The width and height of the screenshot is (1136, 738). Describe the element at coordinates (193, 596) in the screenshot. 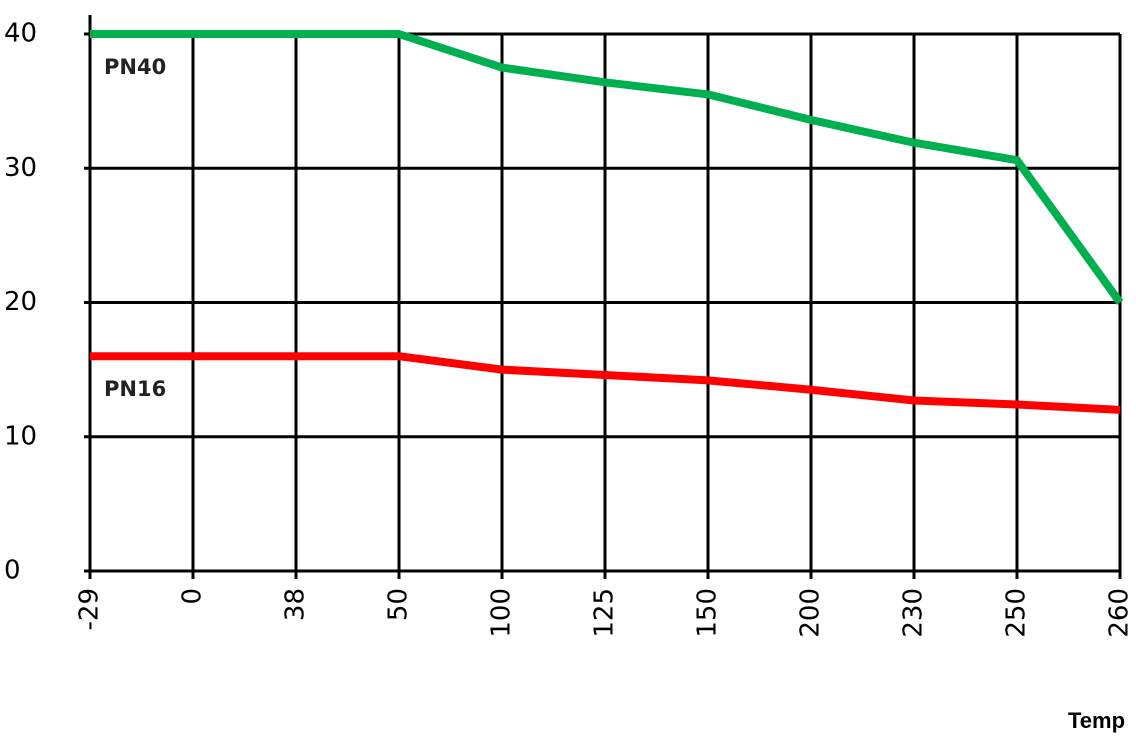

I see `x-tick-label: 0` at that location.